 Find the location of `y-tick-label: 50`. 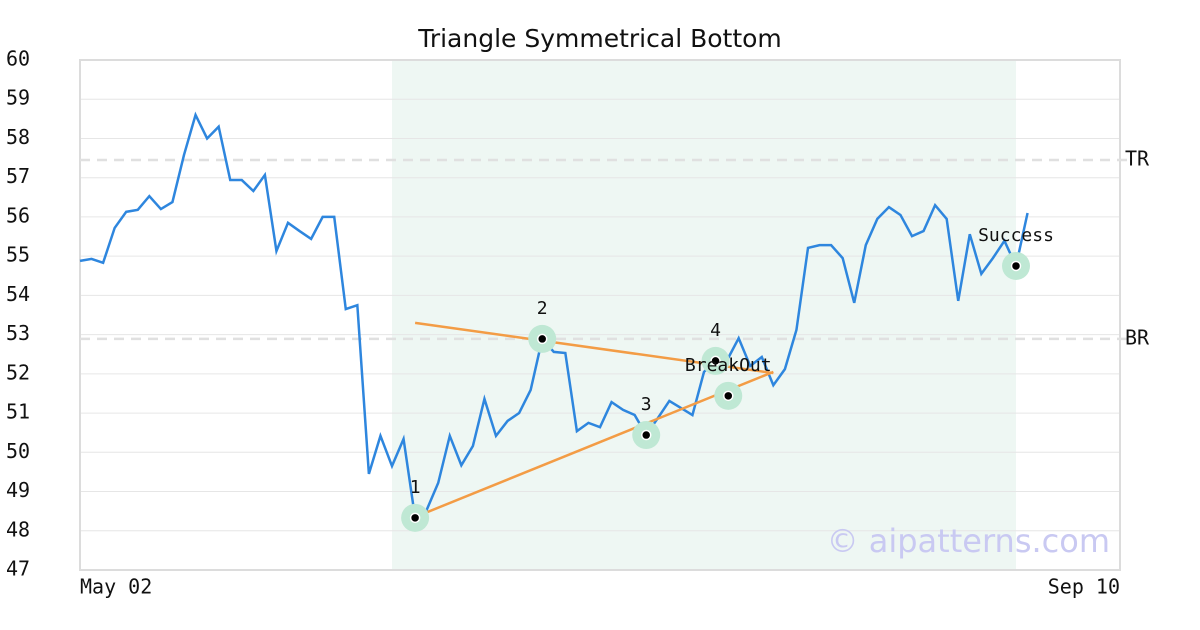

y-tick-label: 50 is located at coordinates (18, 451).